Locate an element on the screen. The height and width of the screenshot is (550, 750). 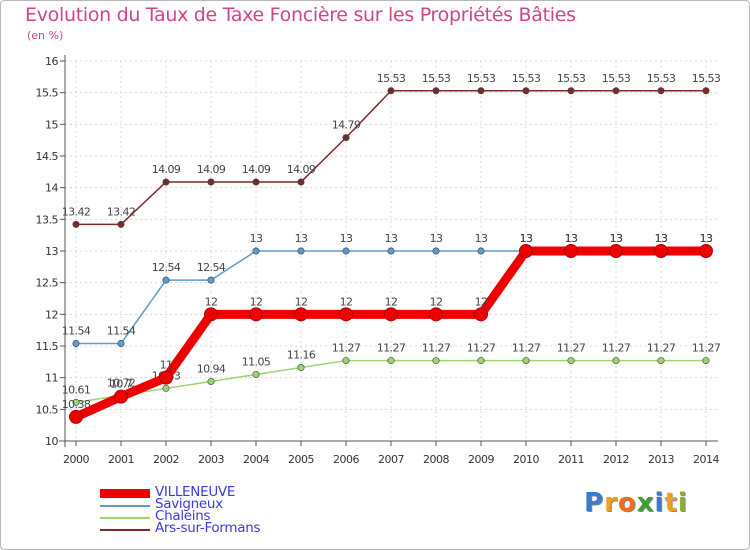
x-tick-label: 2006 is located at coordinates (346, 459).